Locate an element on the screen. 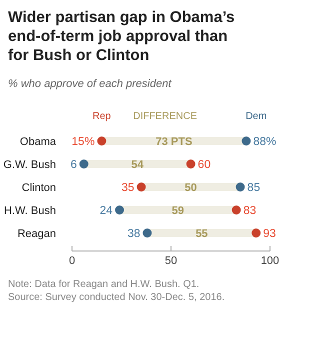 The image size is (310, 359). data-label: 35 is located at coordinates (128, 188).